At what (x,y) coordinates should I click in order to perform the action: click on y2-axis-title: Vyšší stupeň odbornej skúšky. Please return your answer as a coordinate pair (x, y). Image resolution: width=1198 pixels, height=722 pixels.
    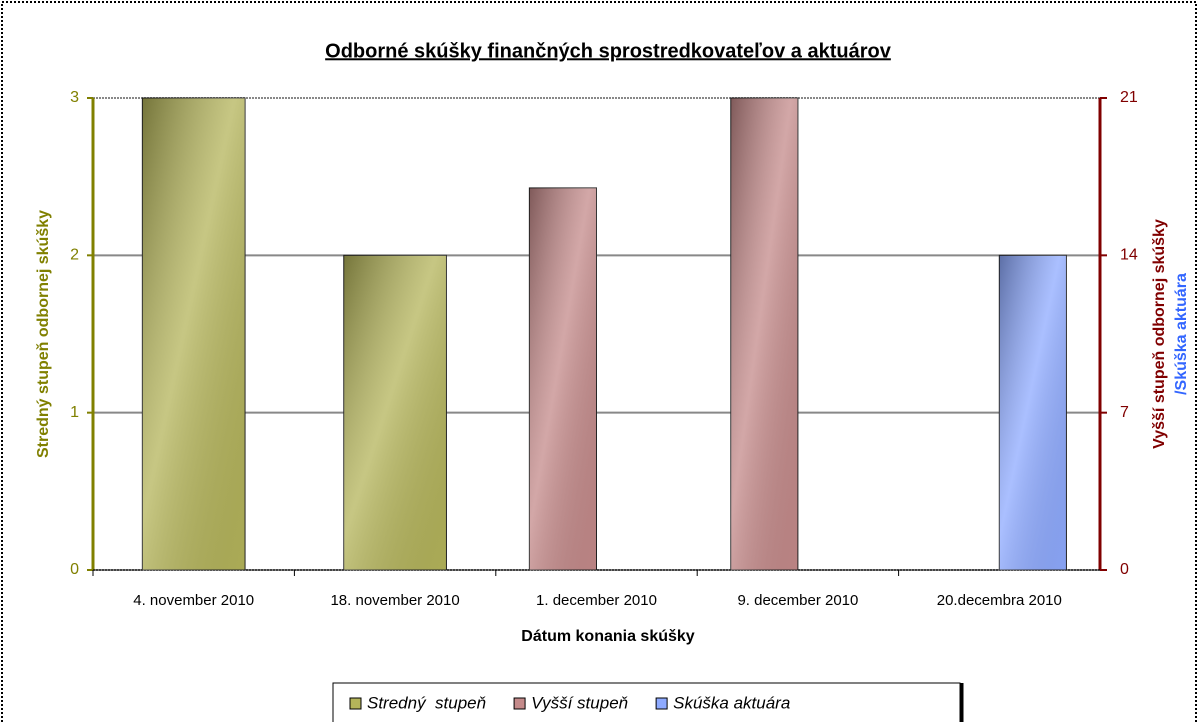
    Looking at the image, I should click on (1159, 334).